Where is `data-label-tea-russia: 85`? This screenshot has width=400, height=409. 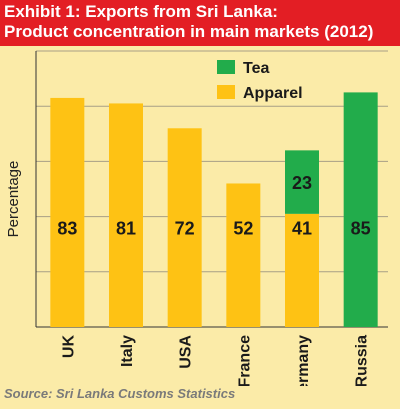
data-label-tea-russia: 85 is located at coordinates (361, 229).